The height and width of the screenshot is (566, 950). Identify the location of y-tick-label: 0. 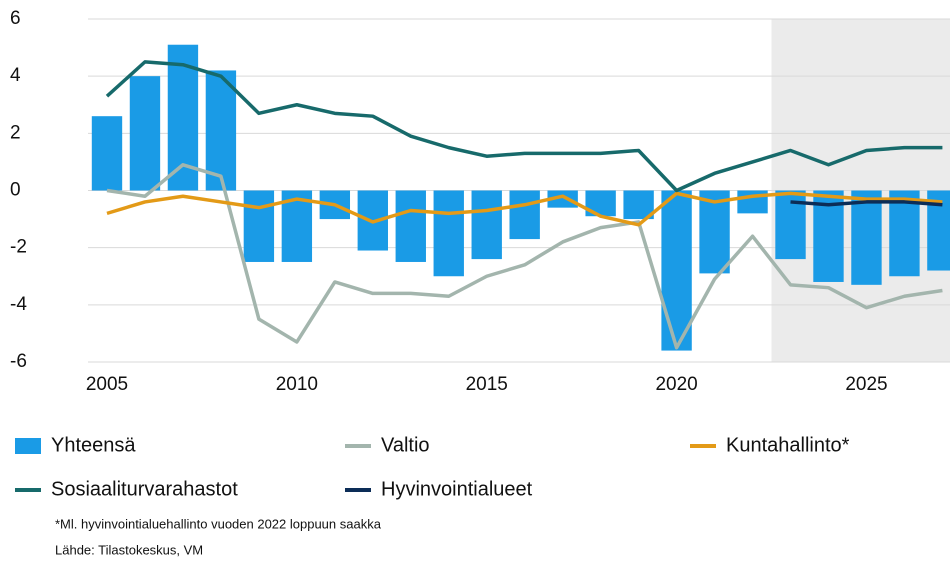
(15, 190).